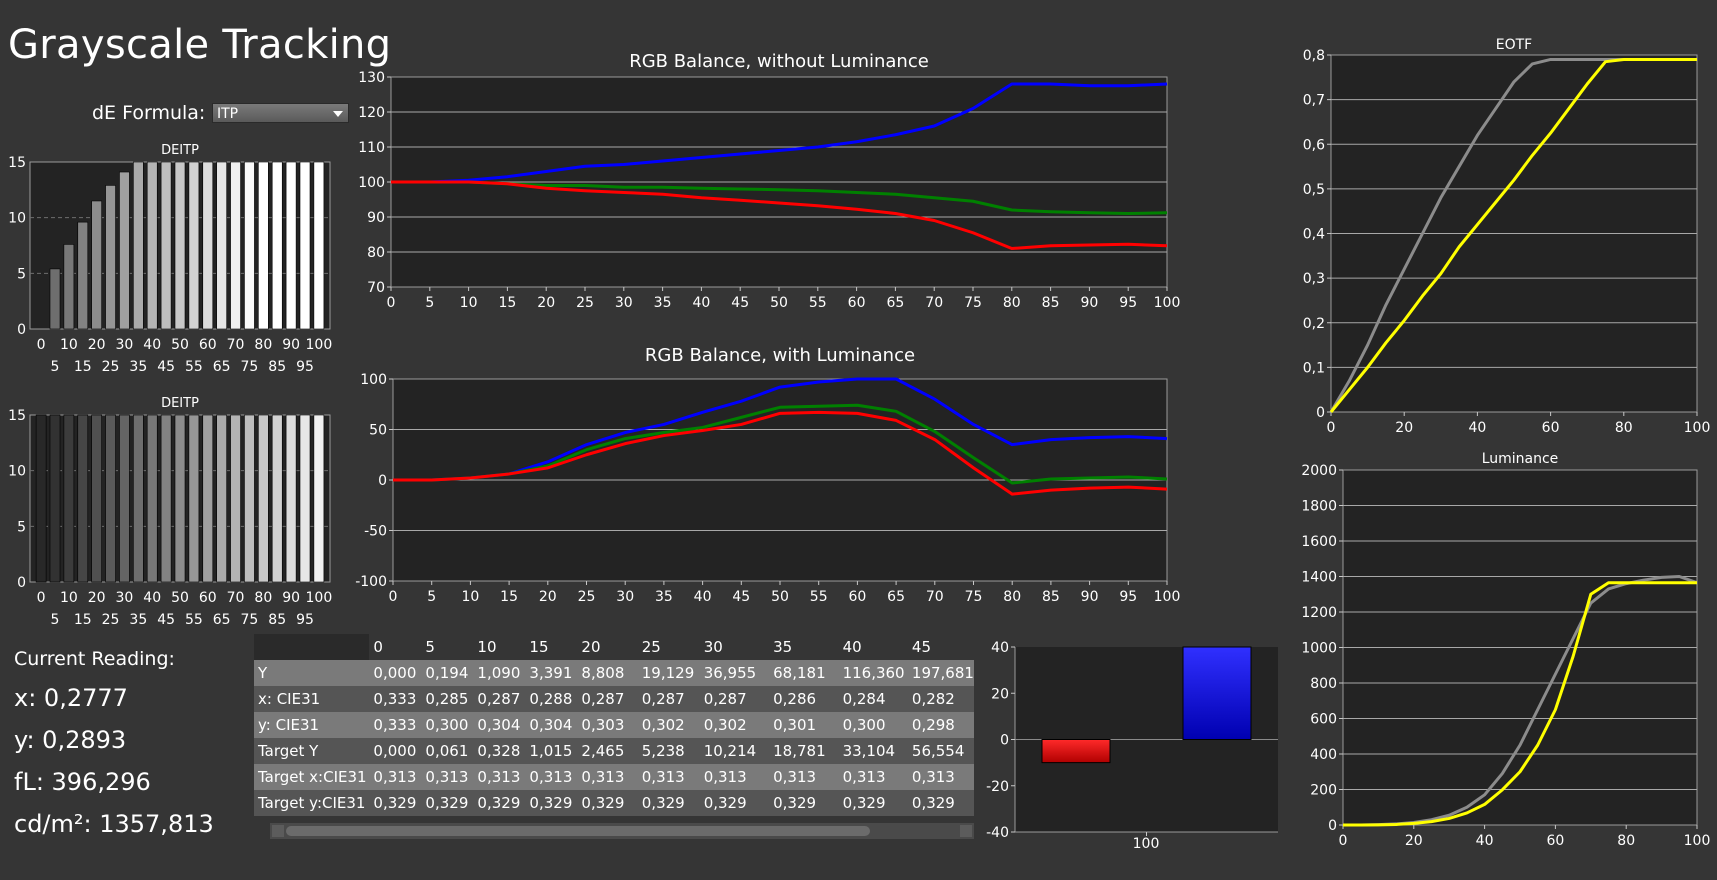 The height and width of the screenshot is (880, 1717). I want to click on reading-x: x: 0,2777, so click(71, 698).